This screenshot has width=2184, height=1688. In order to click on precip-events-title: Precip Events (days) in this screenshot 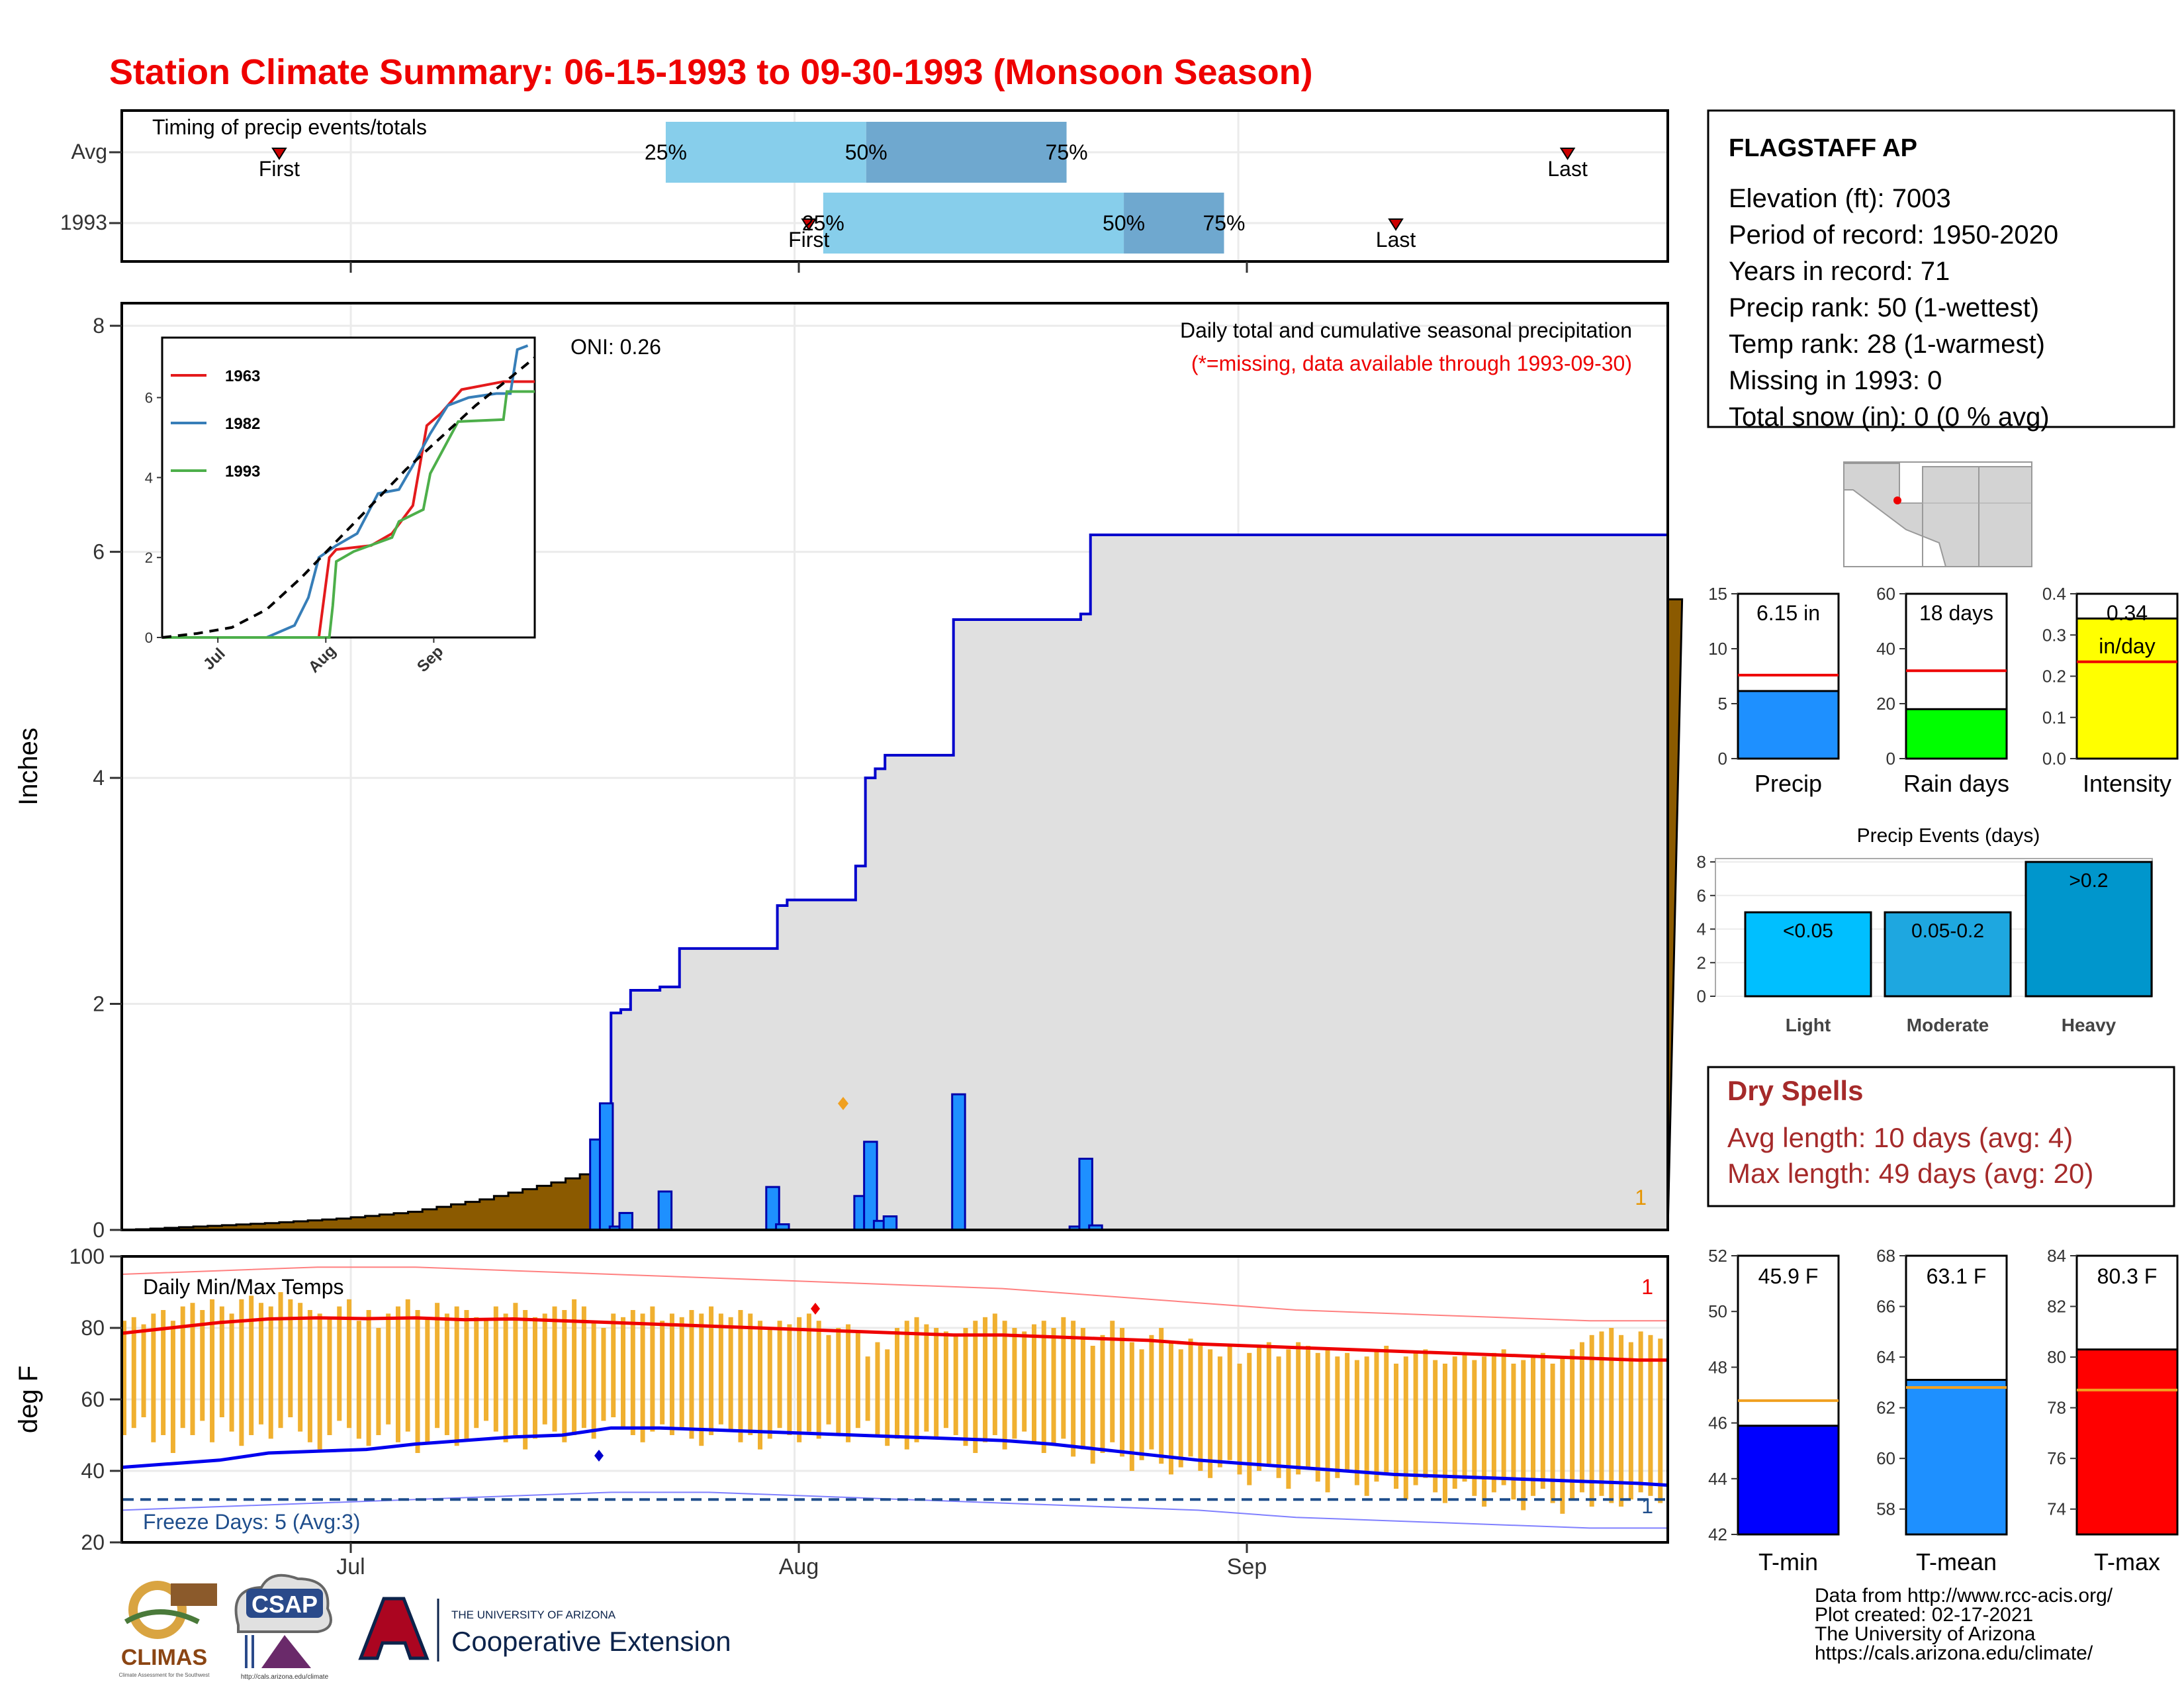, I will do `click(1948, 836)`.